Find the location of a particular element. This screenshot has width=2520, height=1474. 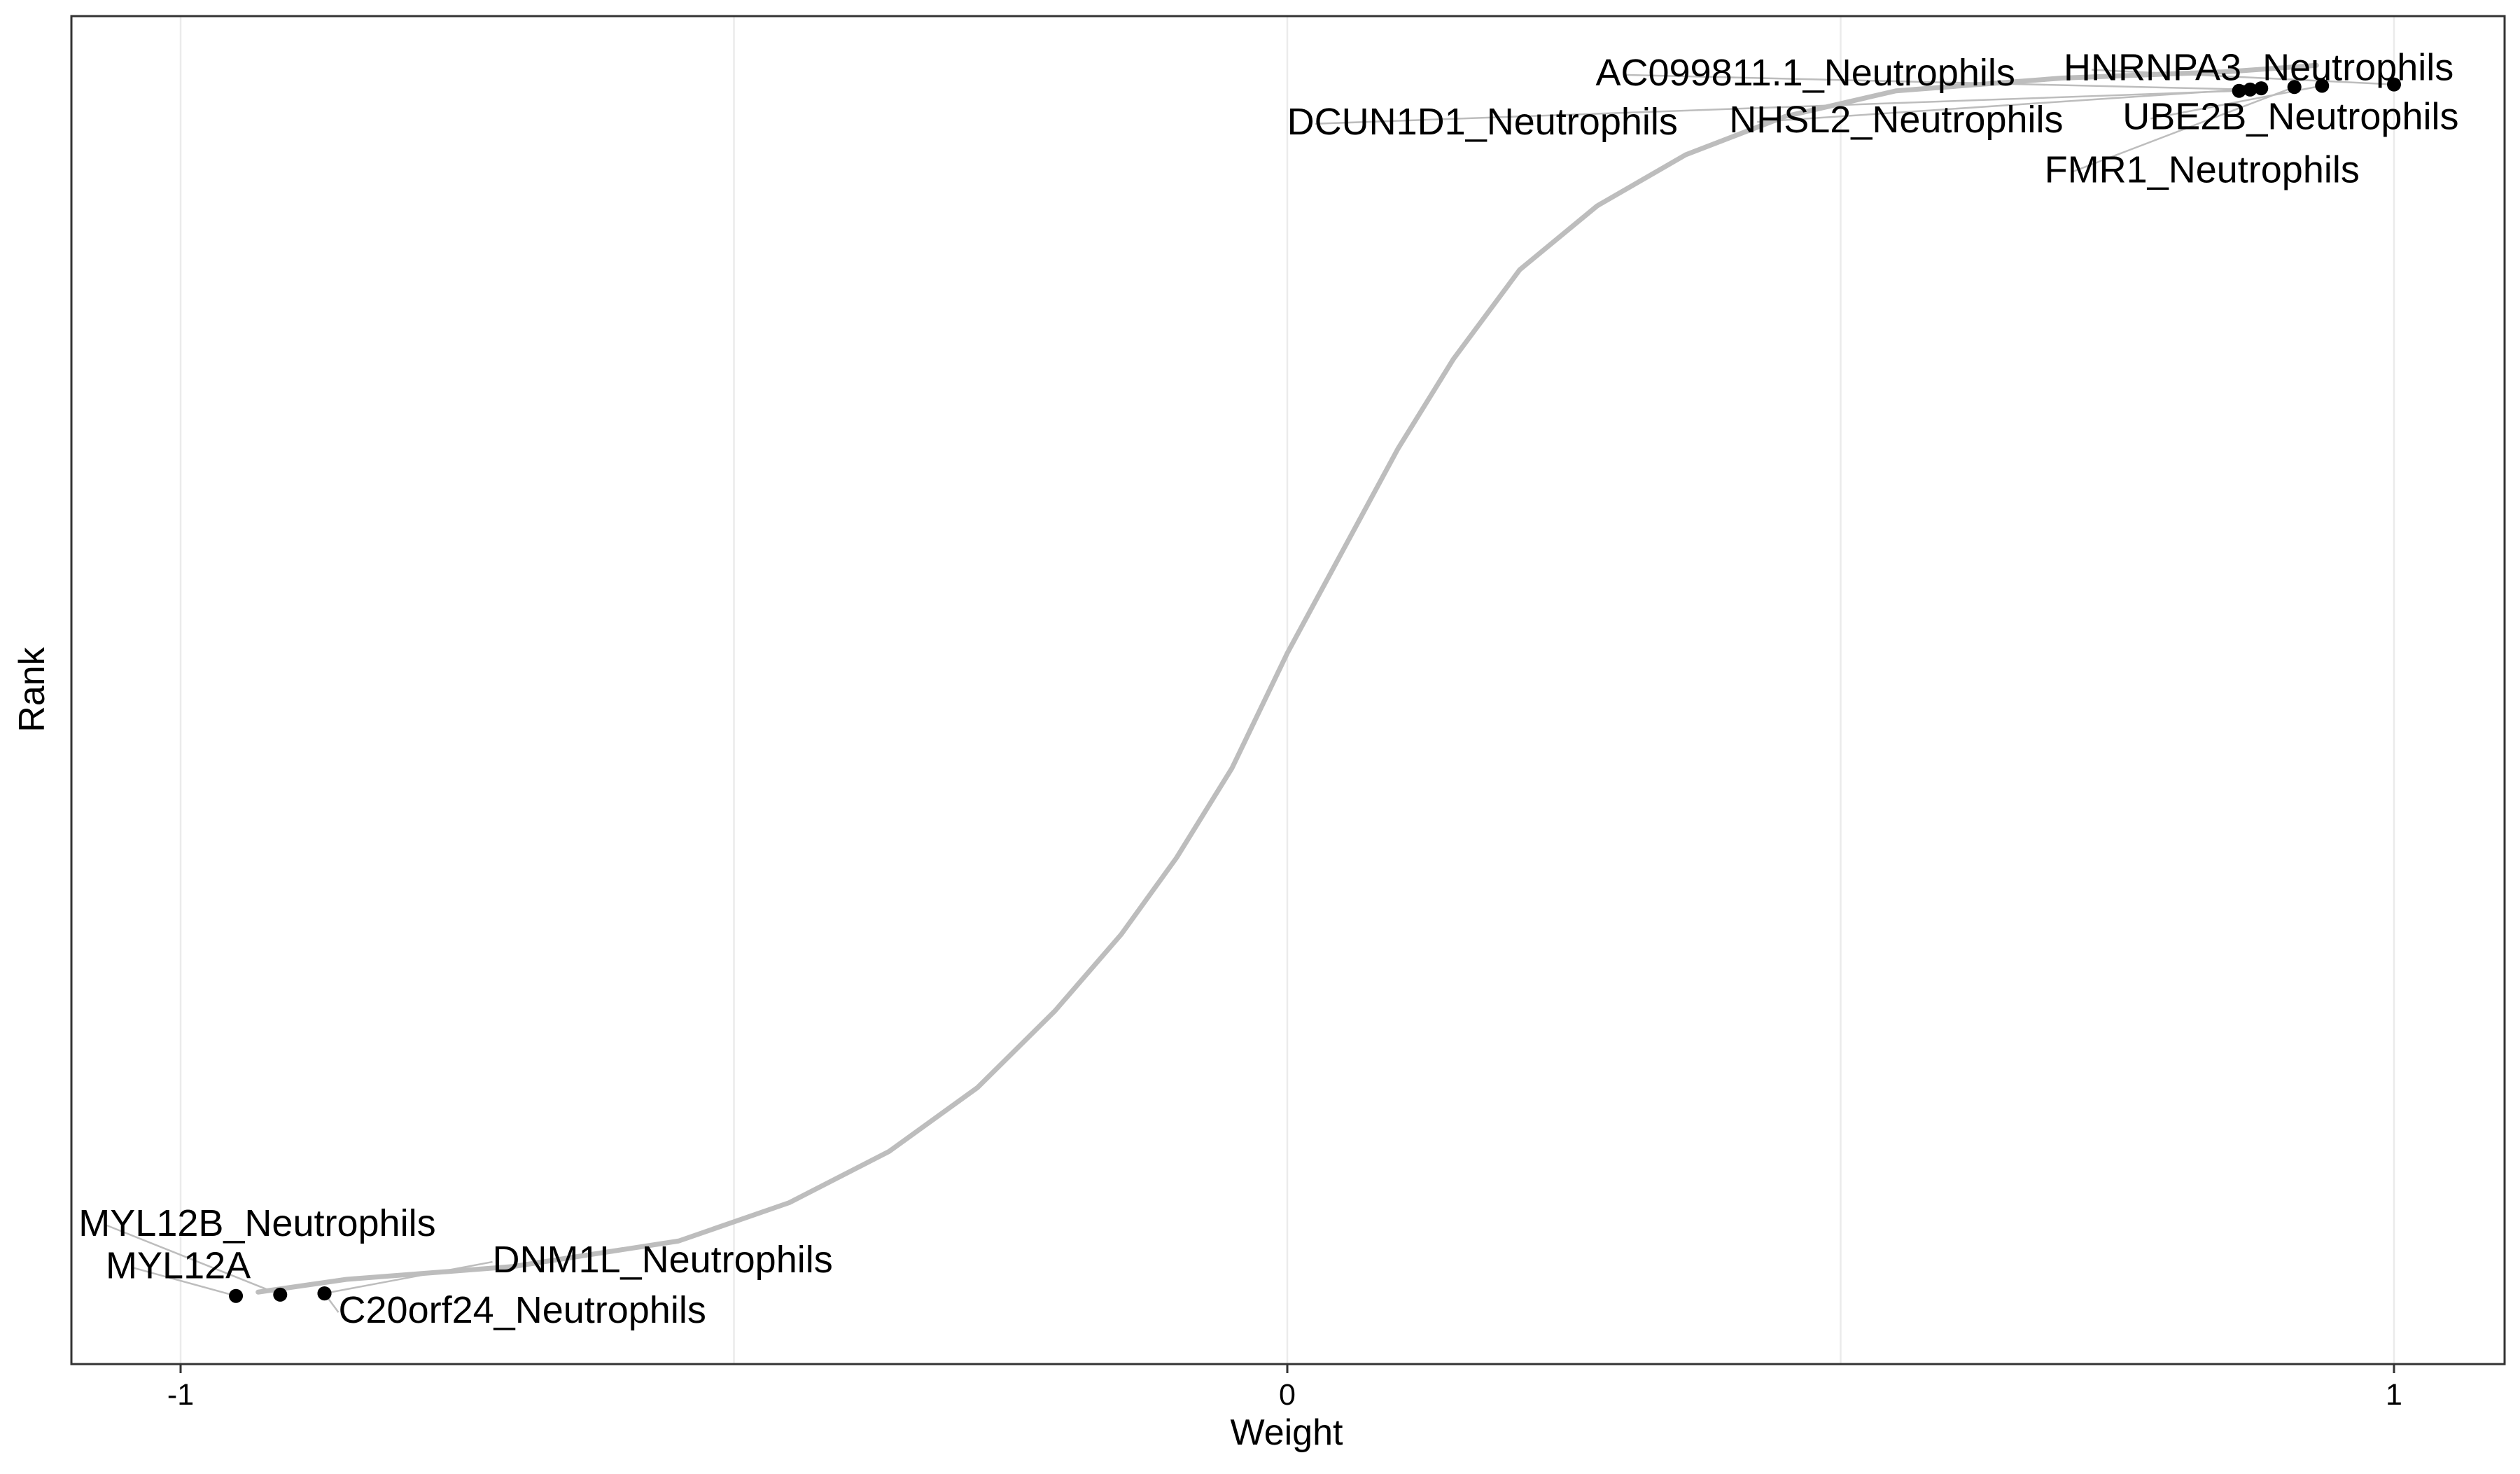

point-label: UBE2B_Neutrophils is located at coordinates (2290, 116).